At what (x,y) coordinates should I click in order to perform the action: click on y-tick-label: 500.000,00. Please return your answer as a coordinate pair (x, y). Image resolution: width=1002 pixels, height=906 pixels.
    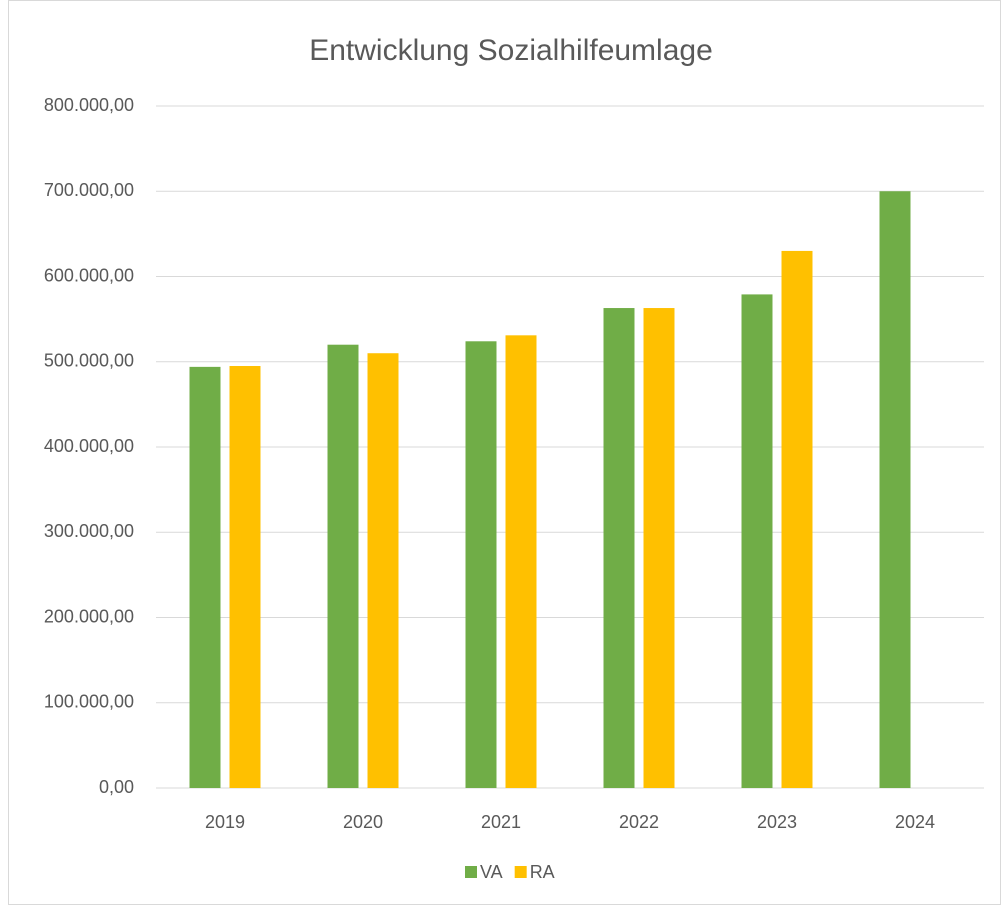
    Looking at the image, I should click on (89, 361).